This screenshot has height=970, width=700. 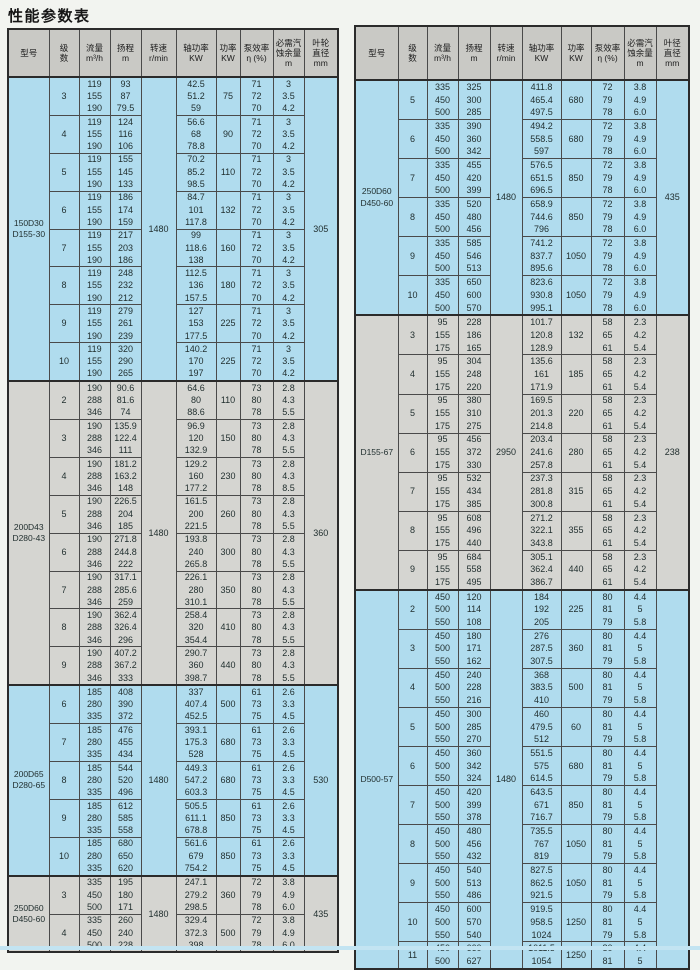 What do you see at coordinates (196, 223) in the screenshot?
I see `shaft-power-cell: 117.8` at bounding box center [196, 223].